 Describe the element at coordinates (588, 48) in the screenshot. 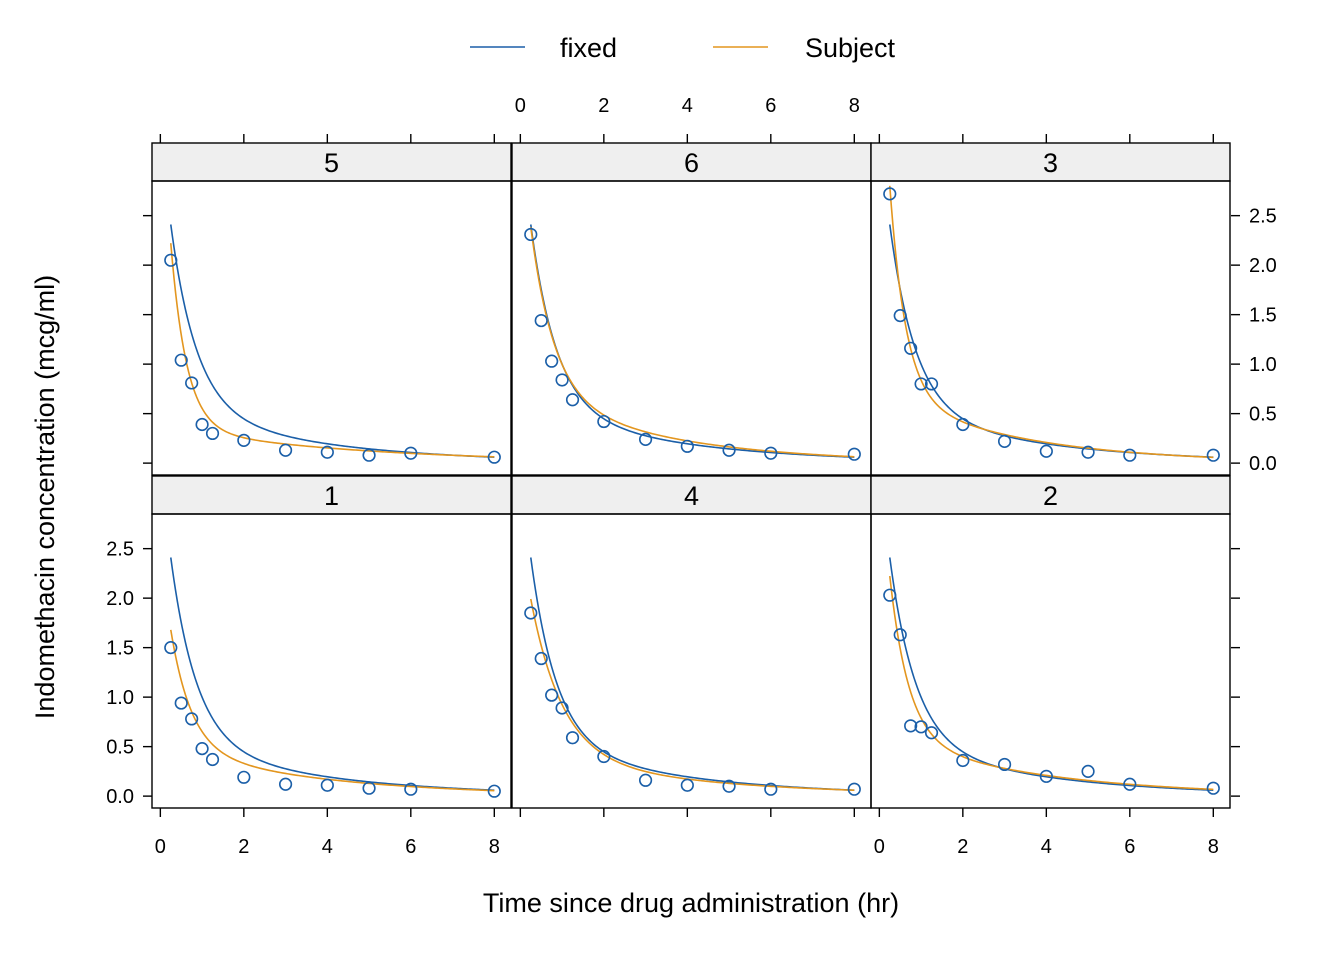

I see `legend-label-fixed: fixed` at that location.